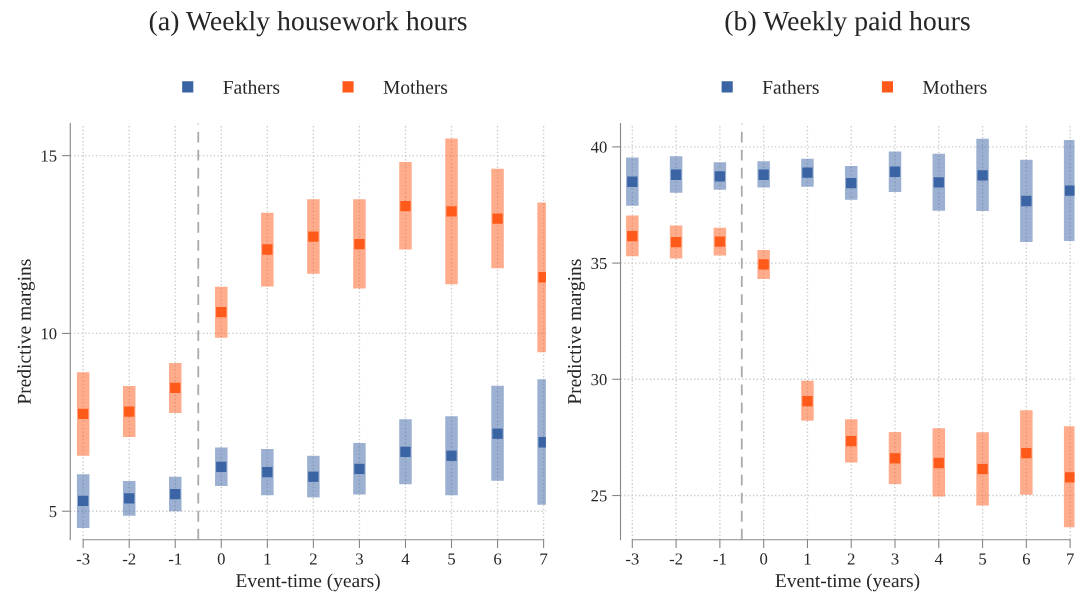  I want to click on y-tick-label: 10, so click(49, 334).